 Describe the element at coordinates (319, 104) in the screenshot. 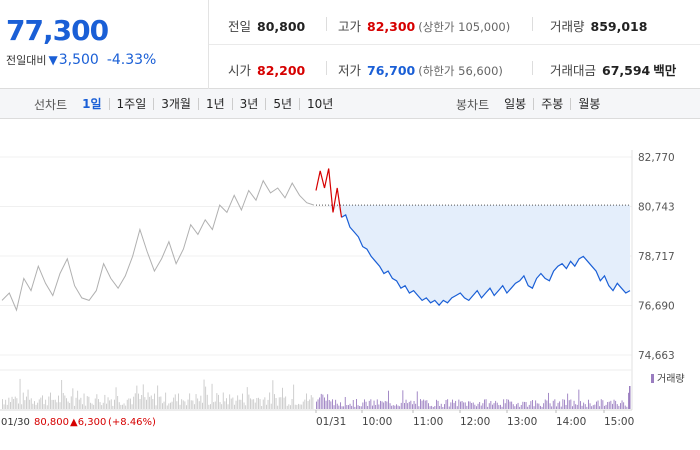

I see `tab-10year: 10년` at that location.